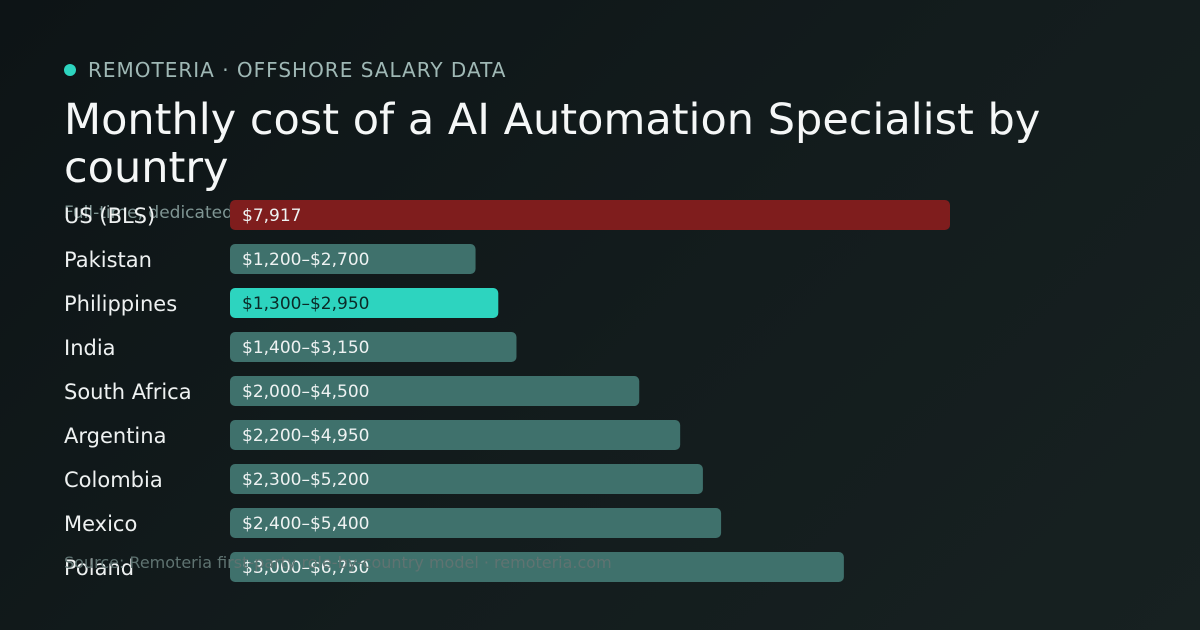 The width and height of the screenshot is (1200, 630). What do you see at coordinates (305, 524) in the screenshot?
I see `value-label: $2,400–$5,400` at bounding box center [305, 524].